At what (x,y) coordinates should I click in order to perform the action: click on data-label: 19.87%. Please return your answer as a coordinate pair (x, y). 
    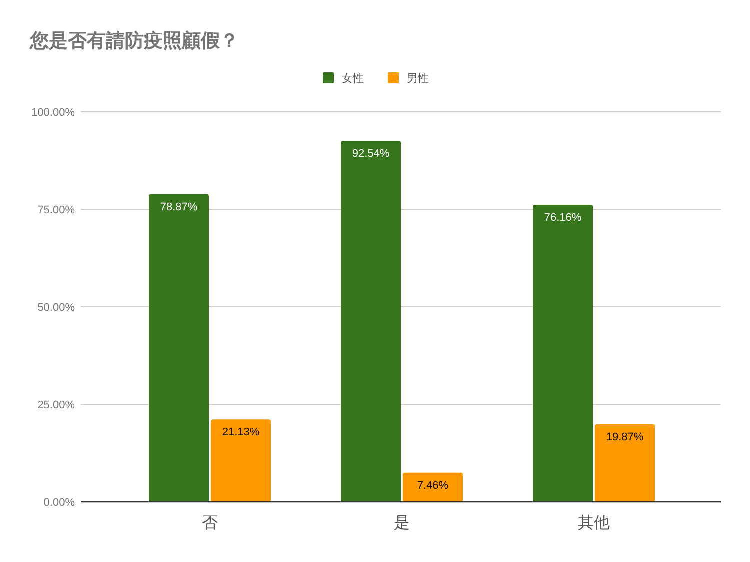
    Looking at the image, I should click on (625, 438).